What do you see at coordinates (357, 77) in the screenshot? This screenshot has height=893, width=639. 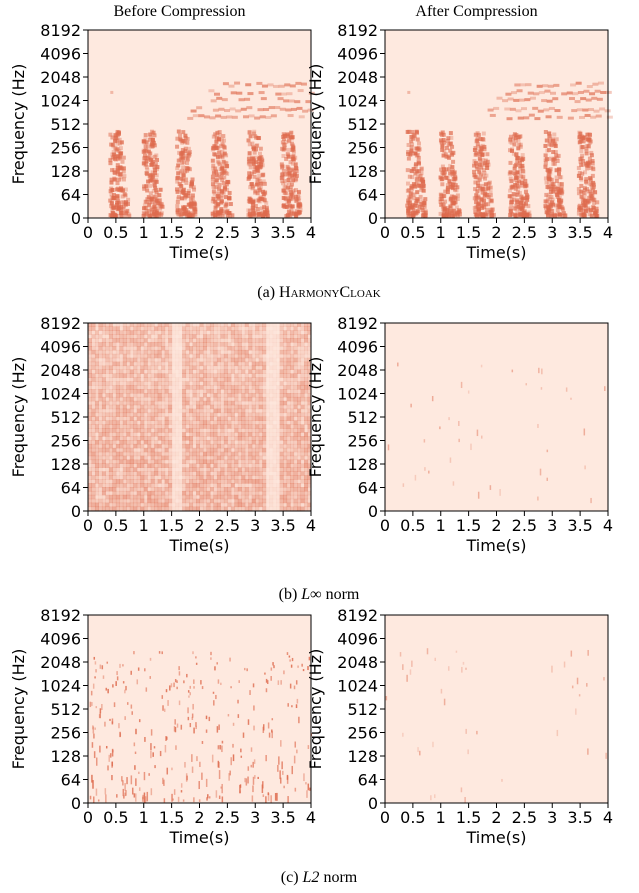 I see `y-tick-label: 2048` at bounding box center [357, 77].